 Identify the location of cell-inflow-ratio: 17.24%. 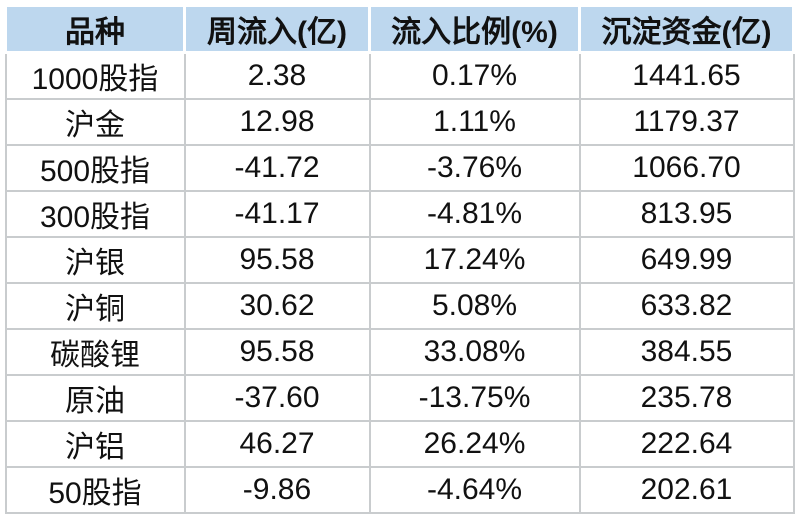
(474, 260).